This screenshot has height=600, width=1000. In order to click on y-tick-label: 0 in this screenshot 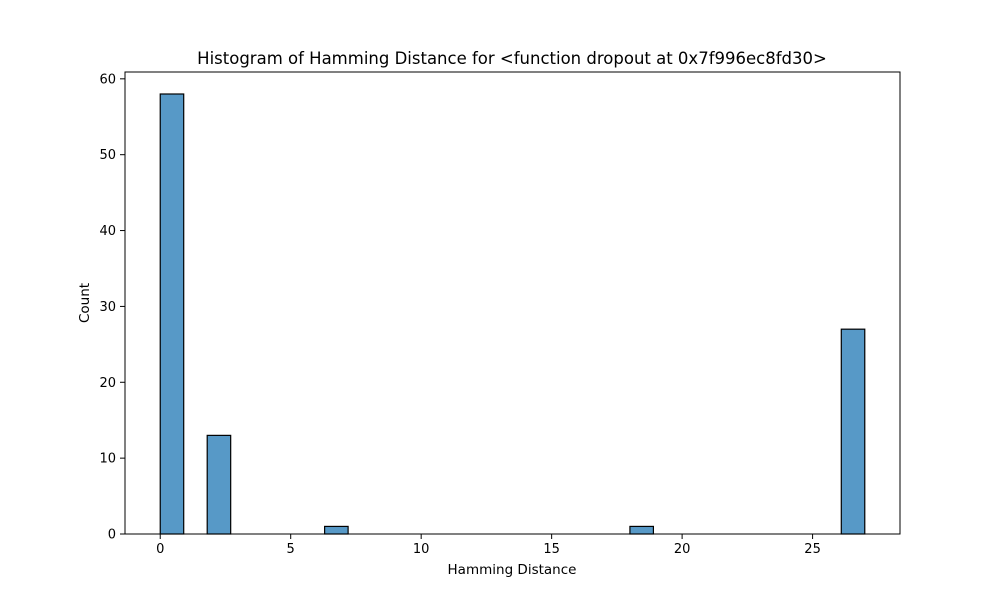, I will do `click(112, 535)`.